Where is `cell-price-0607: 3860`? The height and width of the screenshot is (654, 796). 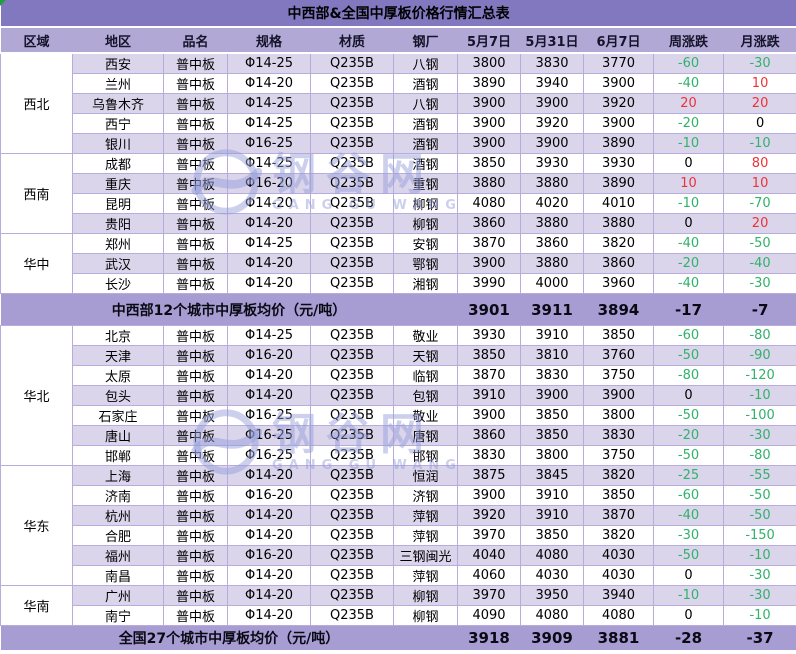
cell-price-0607: 3860 is located at coordinates (618, 263).